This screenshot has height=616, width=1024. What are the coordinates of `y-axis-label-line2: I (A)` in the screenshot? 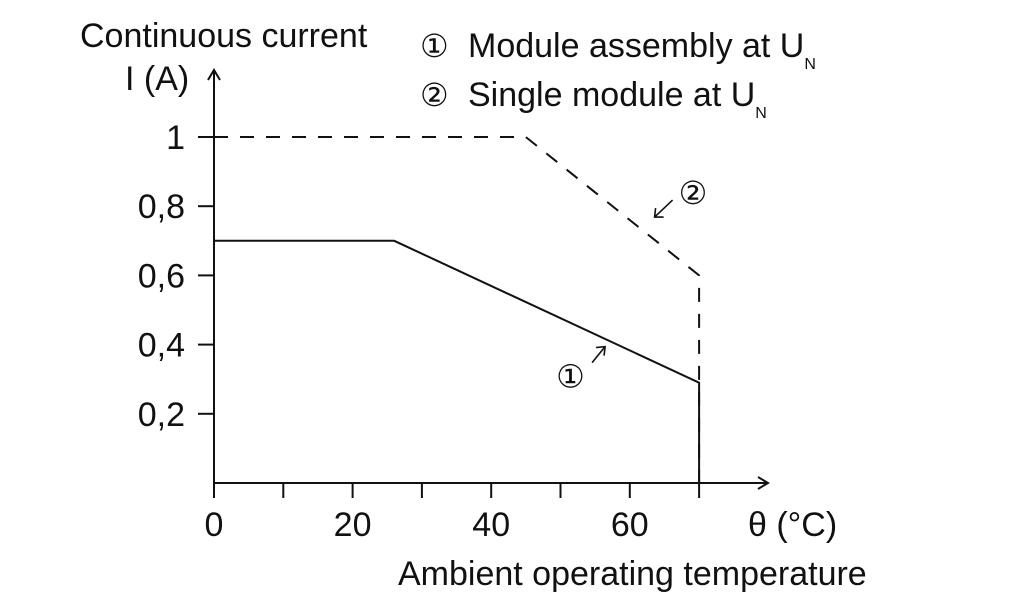 It's located at (157, 79).